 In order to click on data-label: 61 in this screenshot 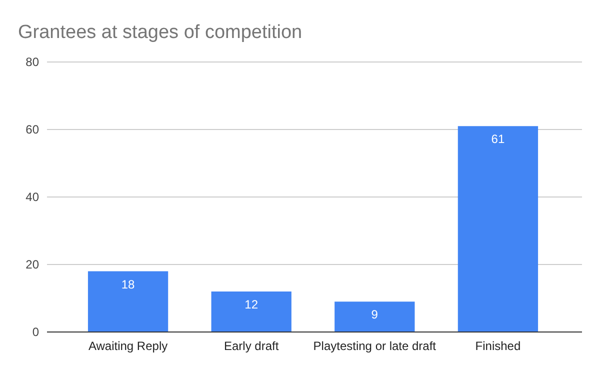, I will do `click(498, 139)`.